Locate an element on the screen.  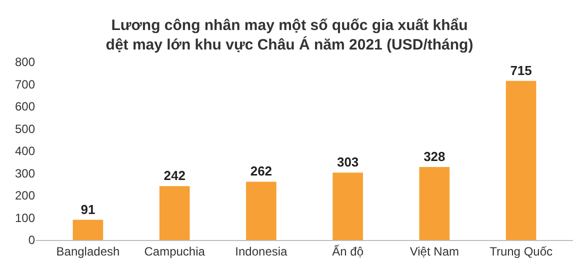
x-tick-label: Việt Nam is located at coordinates (434, 251).